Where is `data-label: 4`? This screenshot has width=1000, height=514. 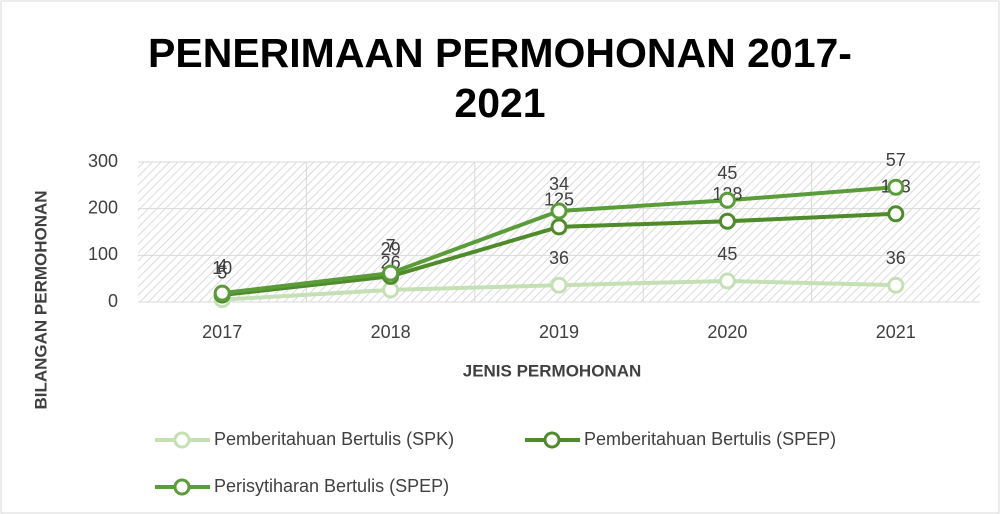
data-label: 4 is located at coordinates (222, 266).